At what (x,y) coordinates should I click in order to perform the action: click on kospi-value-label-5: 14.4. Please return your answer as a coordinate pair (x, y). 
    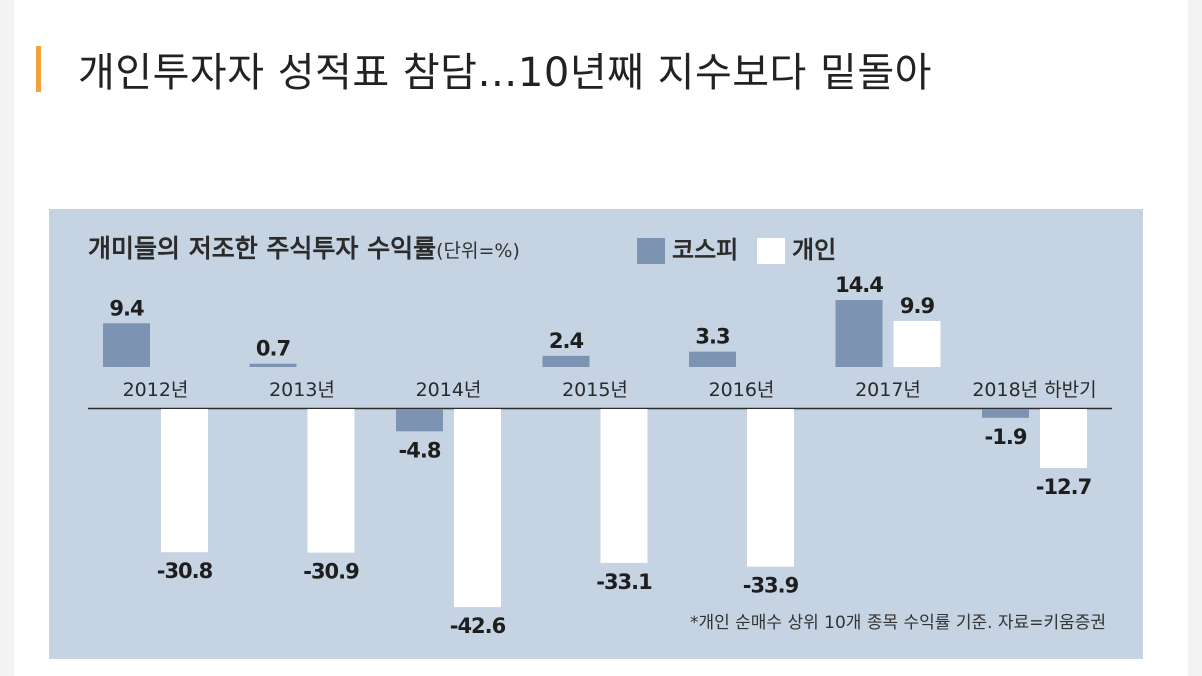
    Looking at the image, I should click on (859, 285).